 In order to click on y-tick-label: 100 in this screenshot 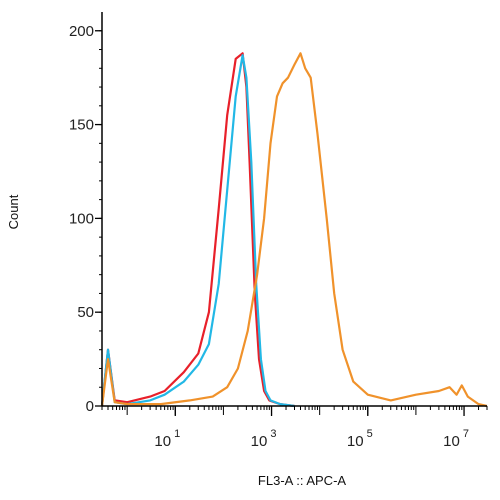, I will do `click(81, 218)`.